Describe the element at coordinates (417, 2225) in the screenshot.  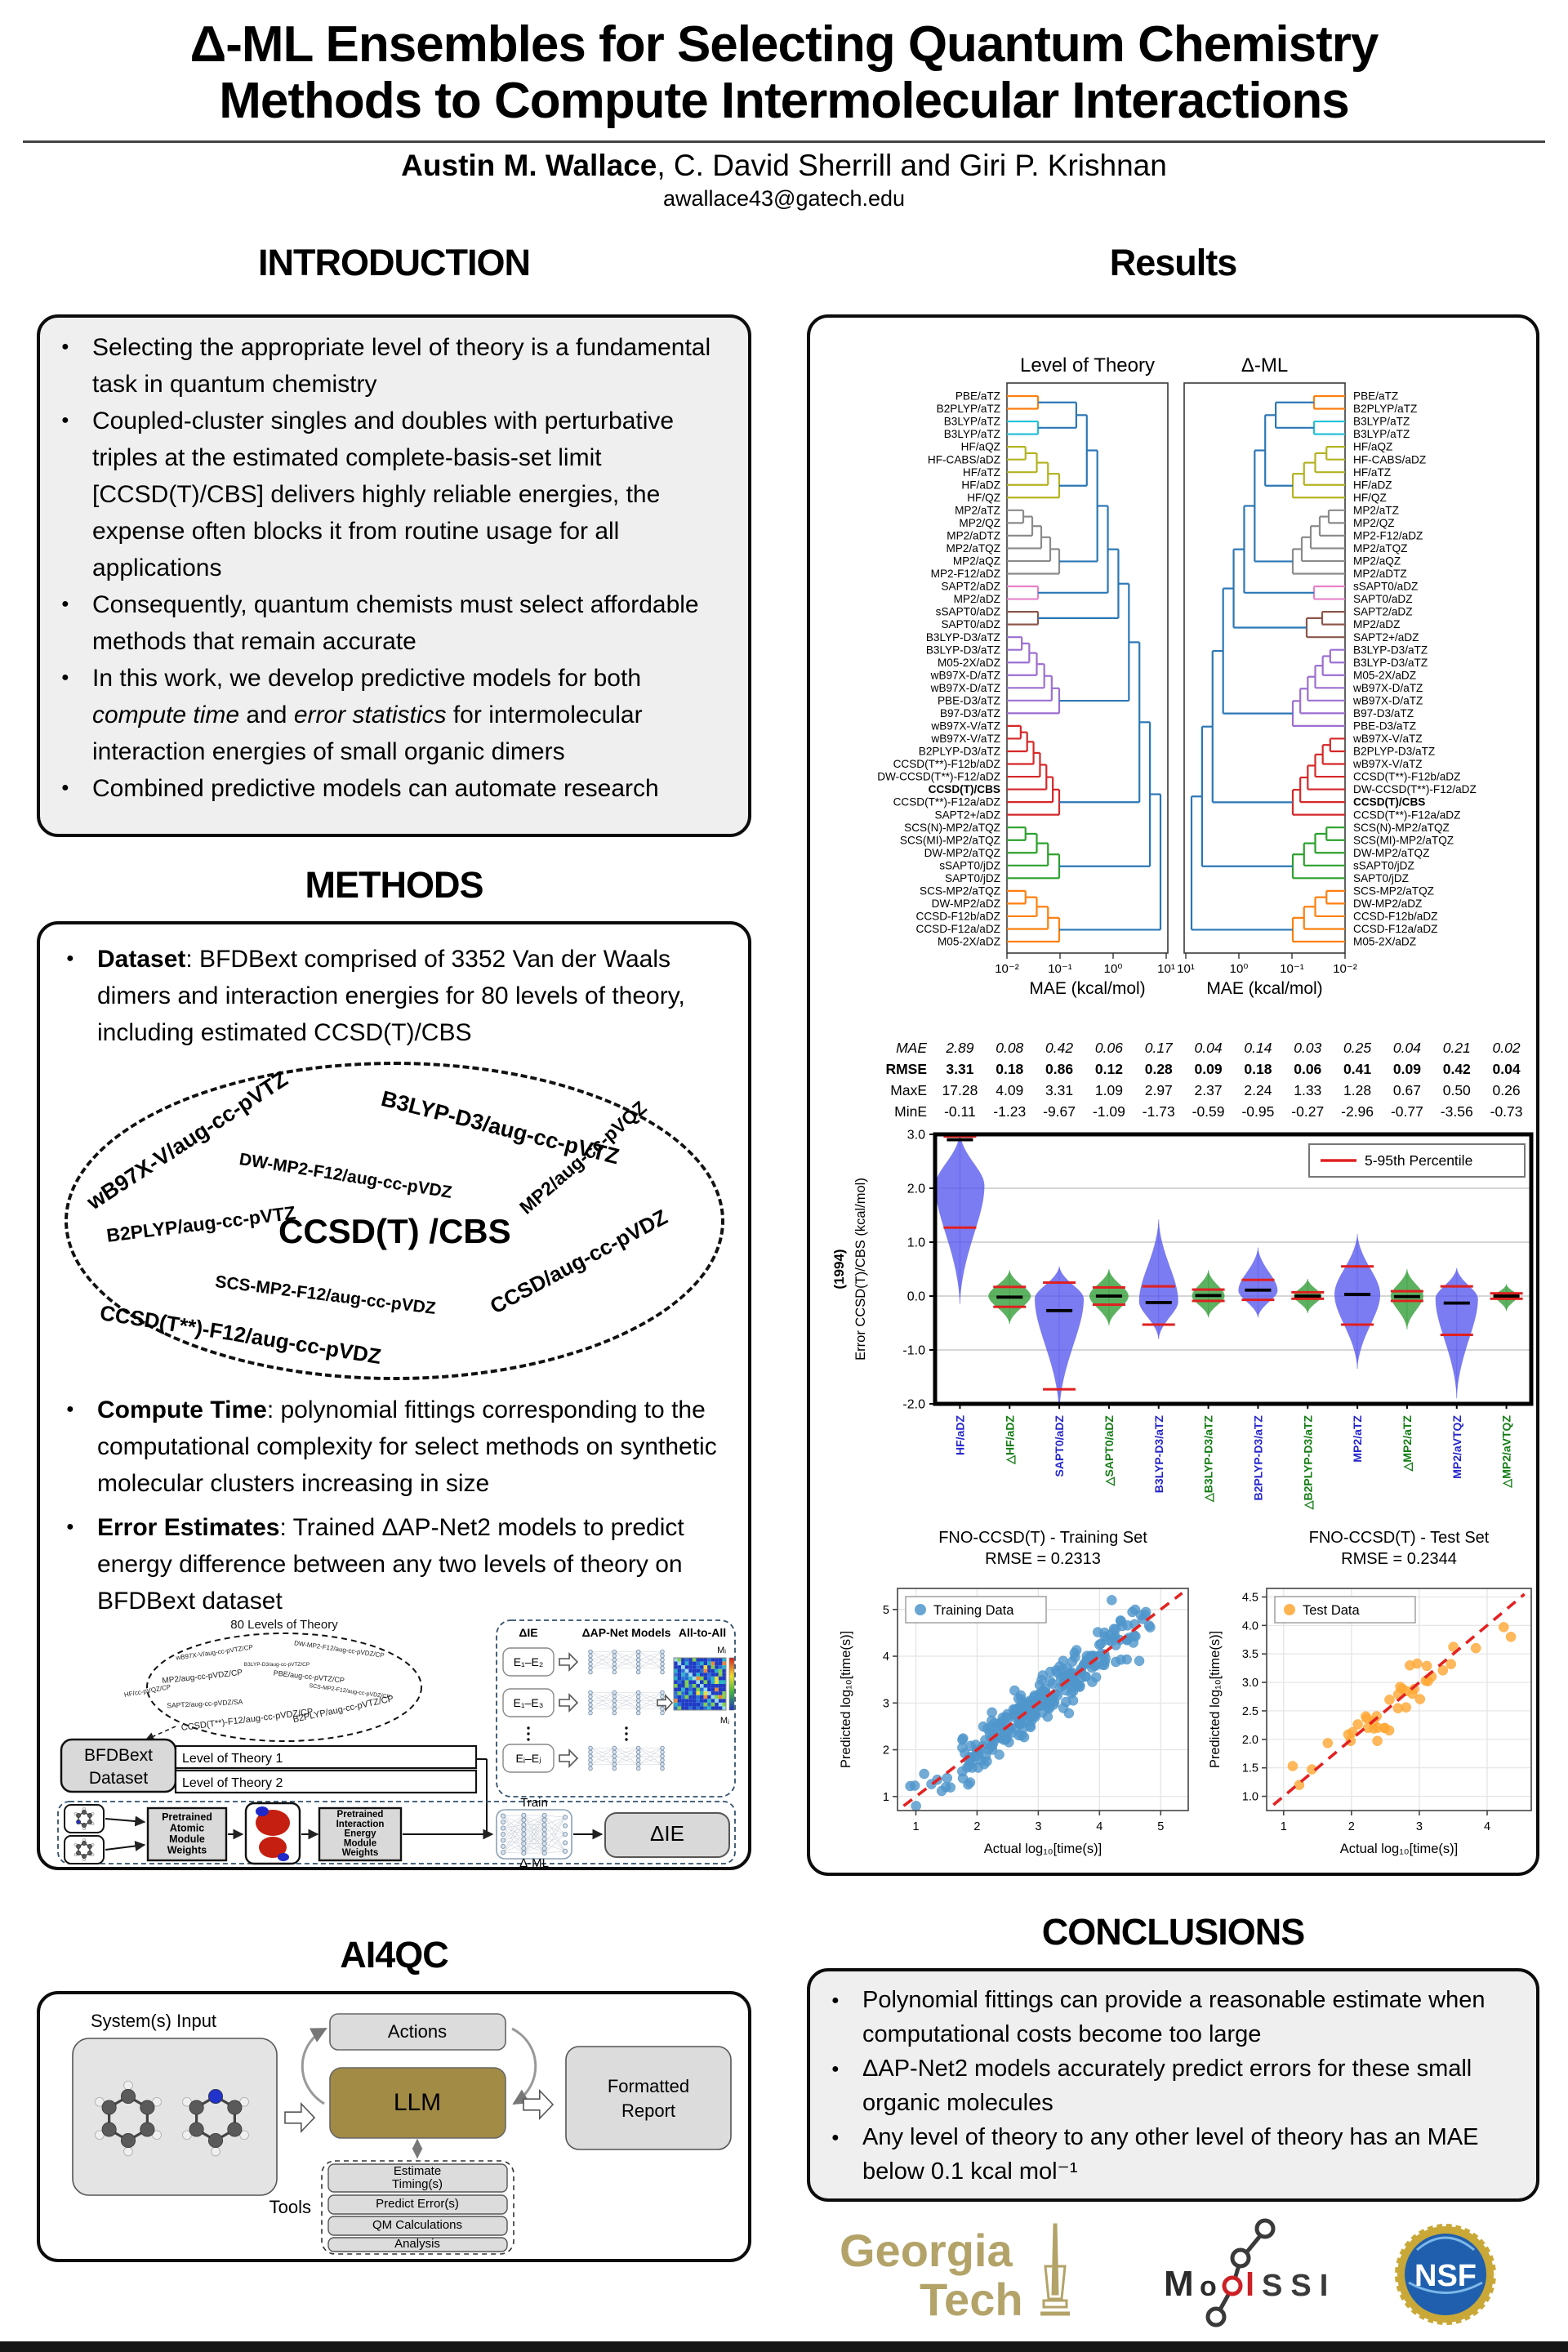
I see `svg-text: QM Calculations` at that location.